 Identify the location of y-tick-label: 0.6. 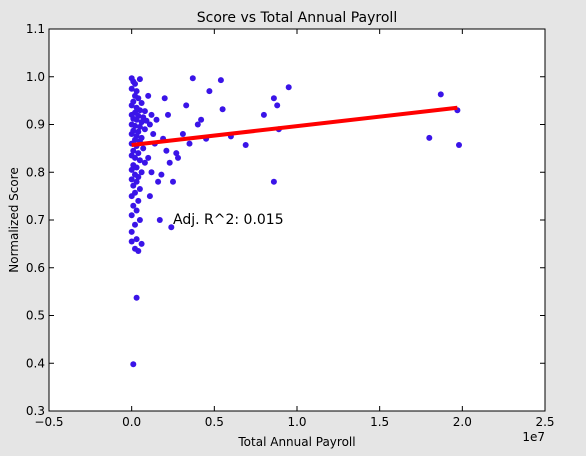
(35, 268).